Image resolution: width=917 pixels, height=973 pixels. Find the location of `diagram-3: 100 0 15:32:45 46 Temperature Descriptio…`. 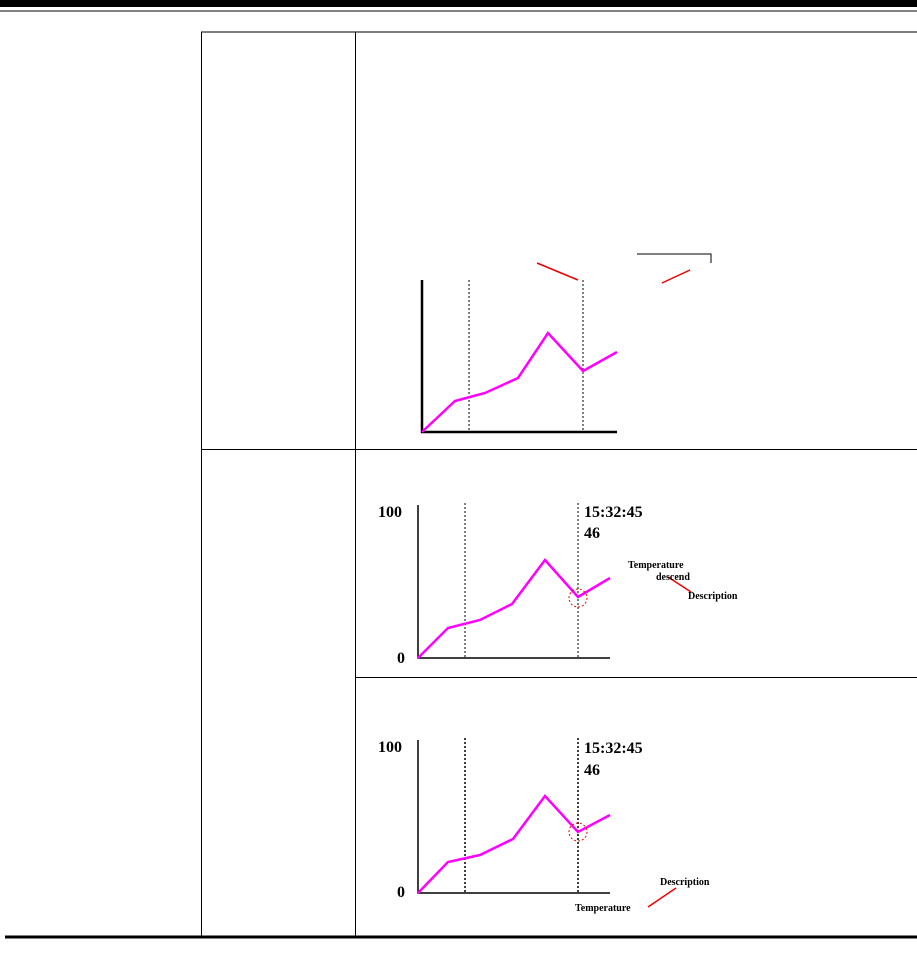

diagram-3: 100 0 15:32:45 46 Temperature Descriptio… is located at coordinates (544, 826).